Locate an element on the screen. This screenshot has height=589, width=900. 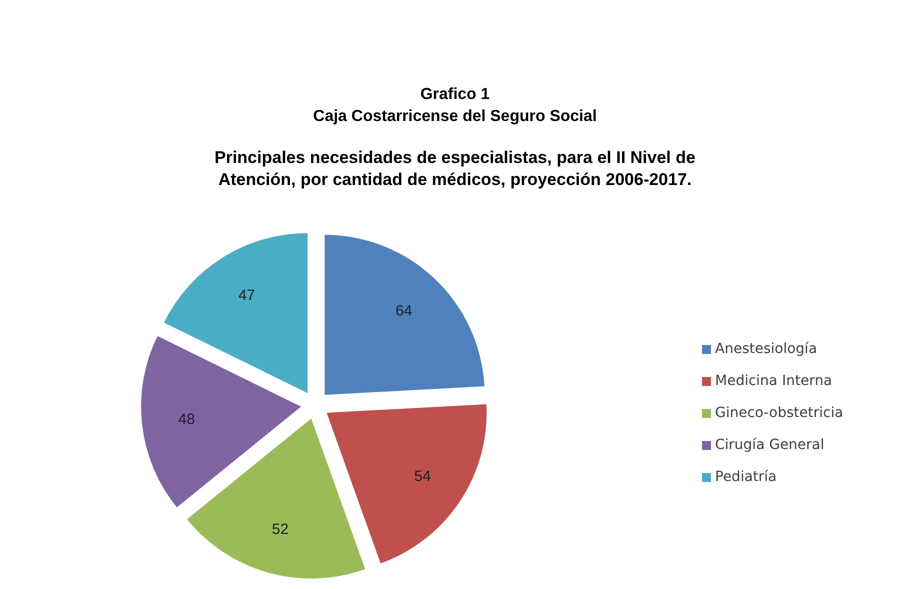
chart-title: Grafico 1 Caja Costarricense del Seguro Social is located at coordinates (455, 106).